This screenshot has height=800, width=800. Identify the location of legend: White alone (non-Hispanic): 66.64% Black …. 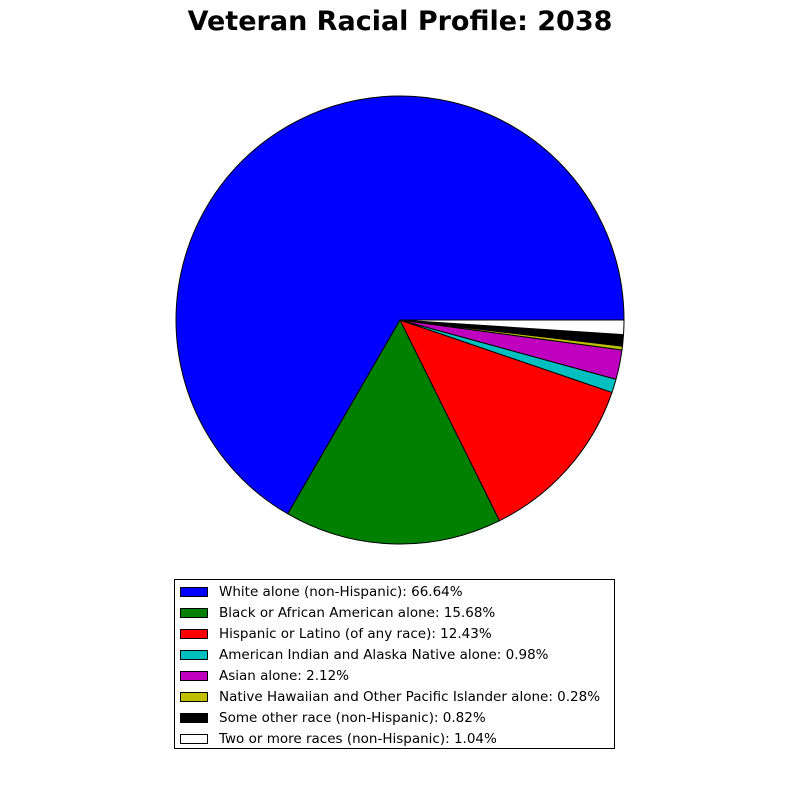
(394, 664).